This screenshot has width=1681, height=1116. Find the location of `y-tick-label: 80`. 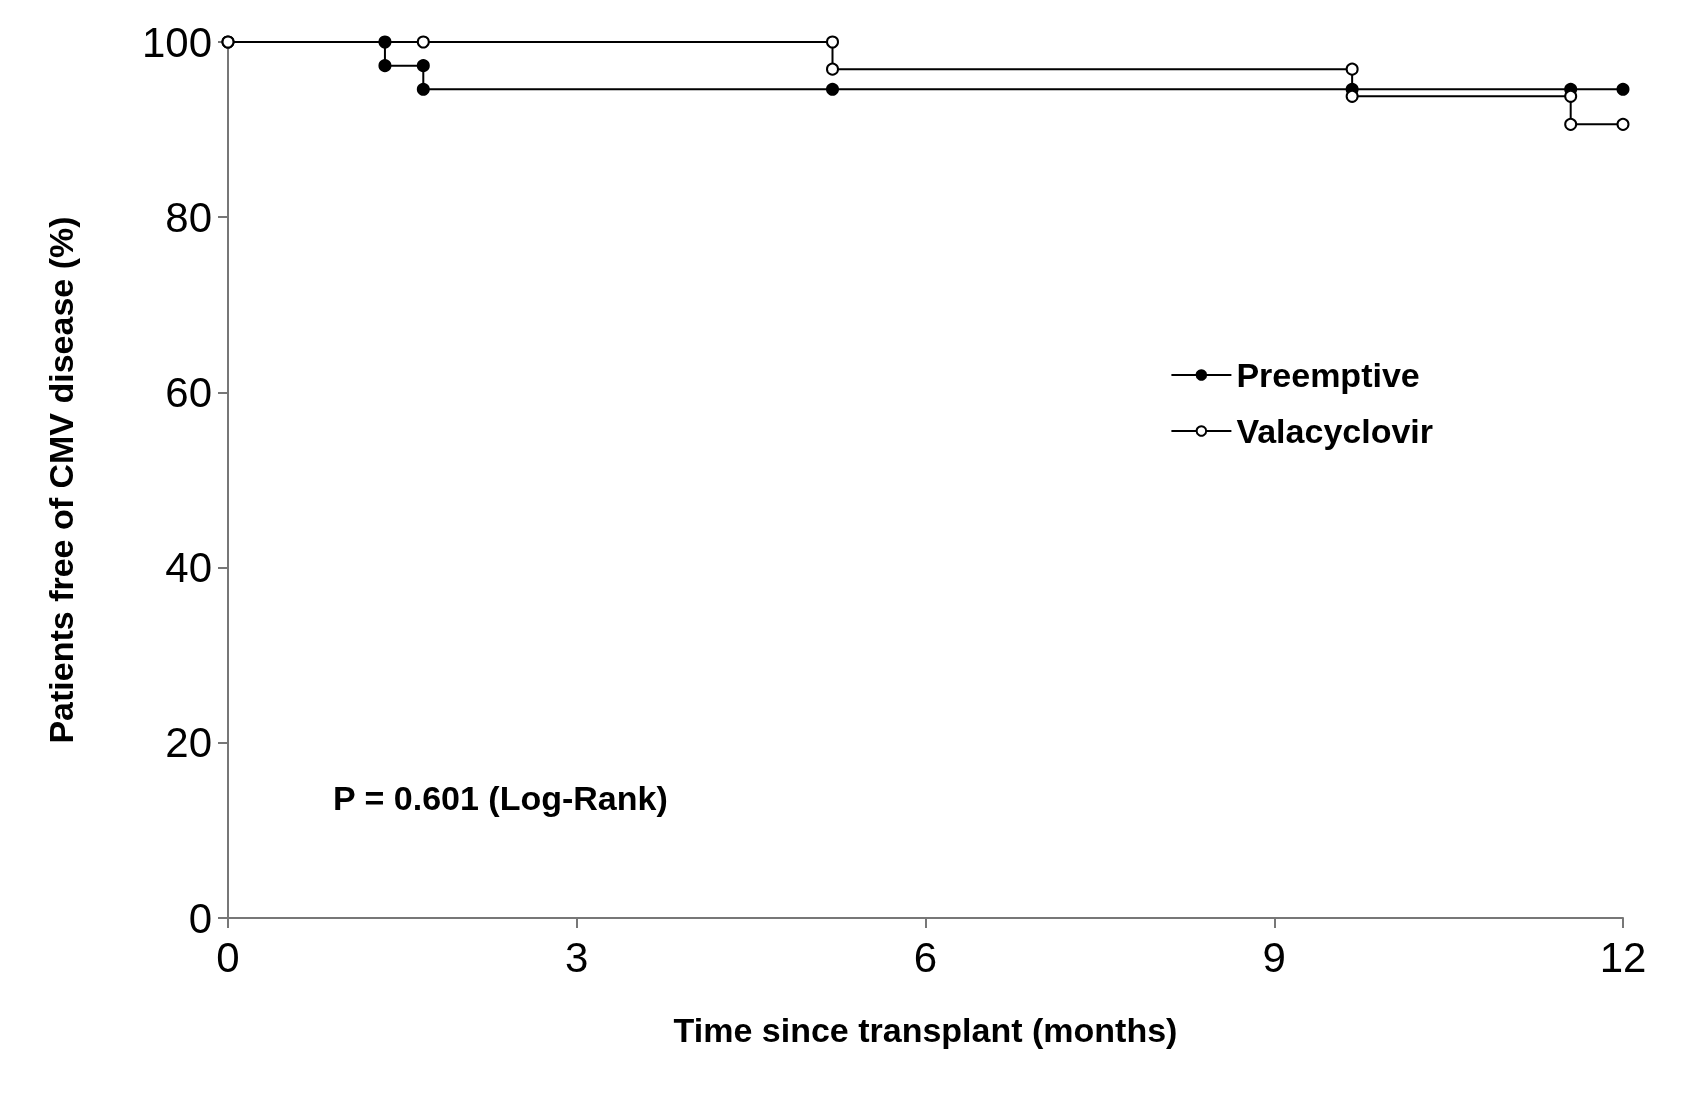

y-tick-label: 80 is located at coordinates (188, 217).